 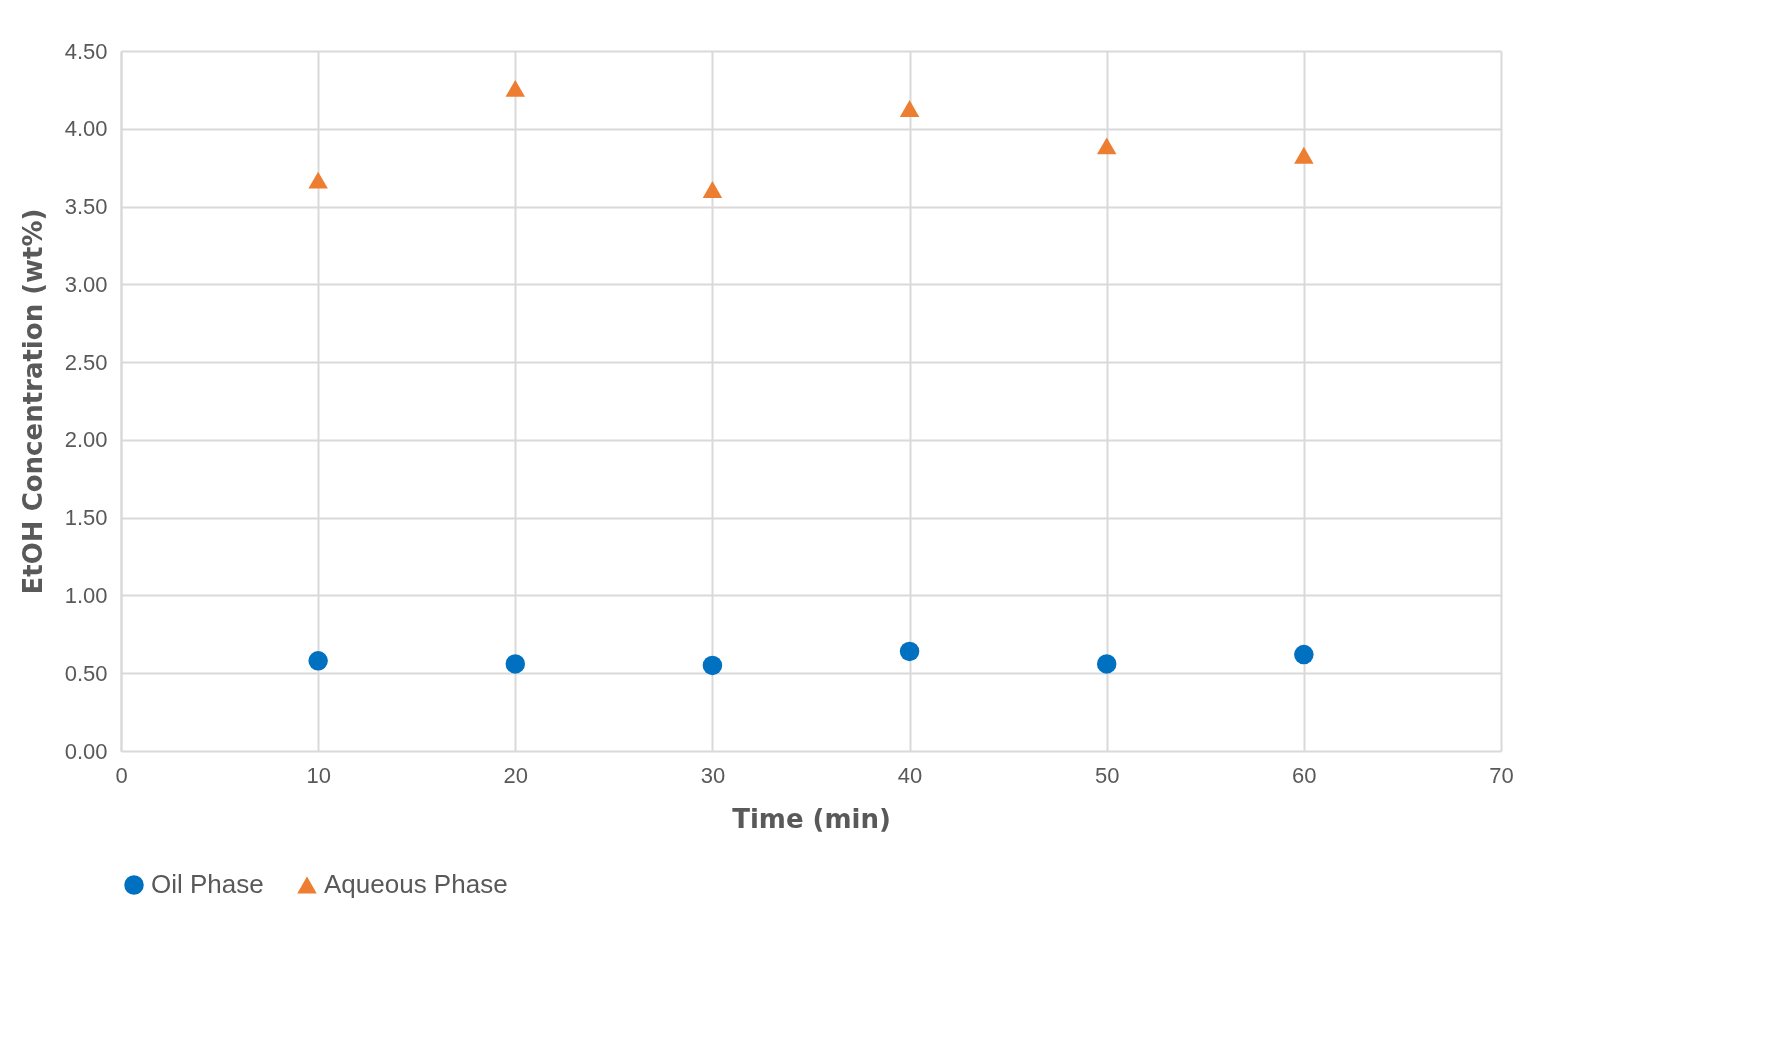 What do you see at coordinates (1304, 775) in the screenshot?
I see `x-tick-label: 60` at bounding box center [1304, 775].